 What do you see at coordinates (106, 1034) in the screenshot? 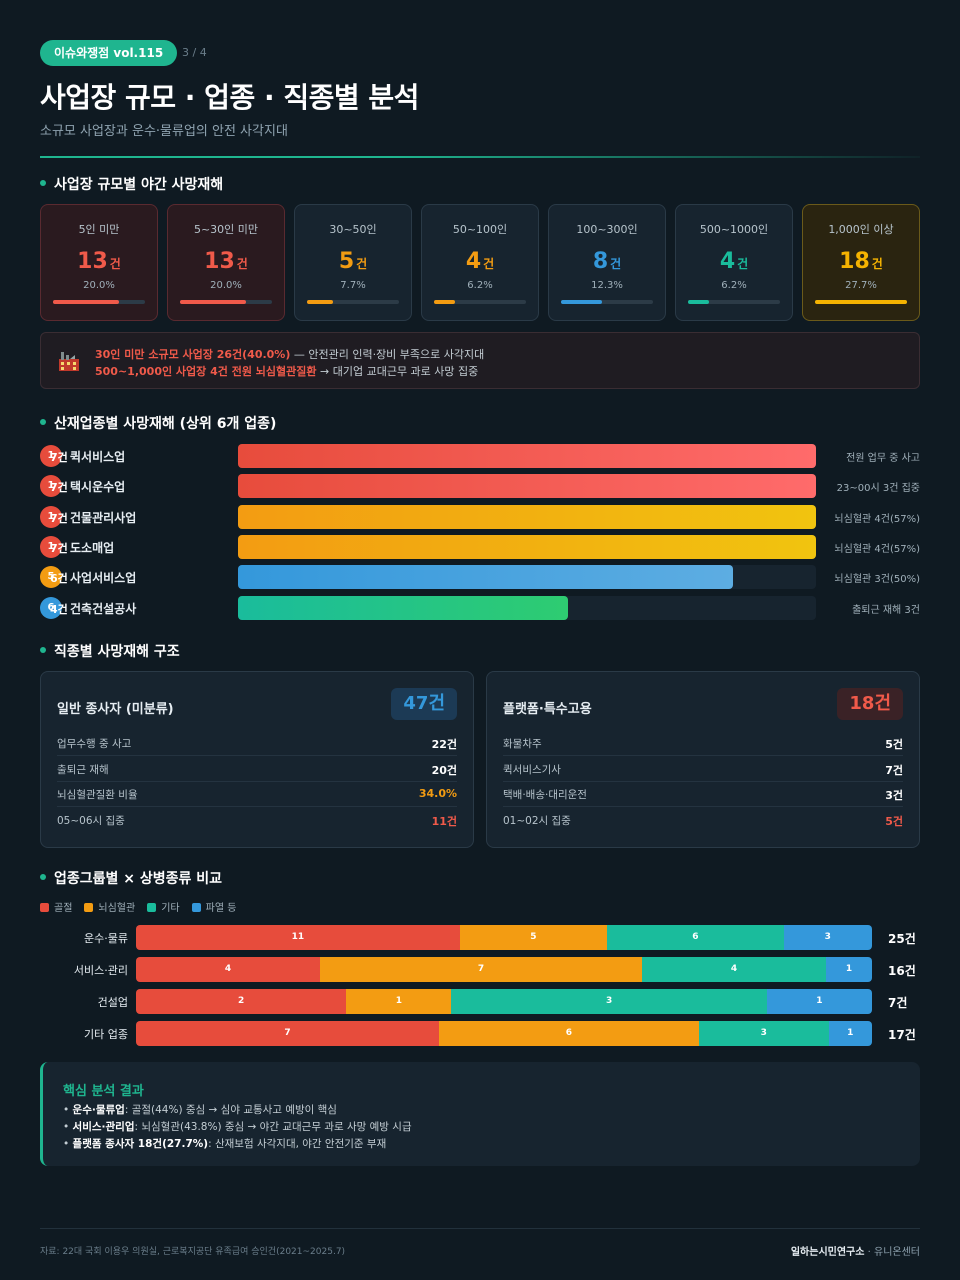
I see `stack-row-label: 기타 업종` at bounding box center [106, 1034].